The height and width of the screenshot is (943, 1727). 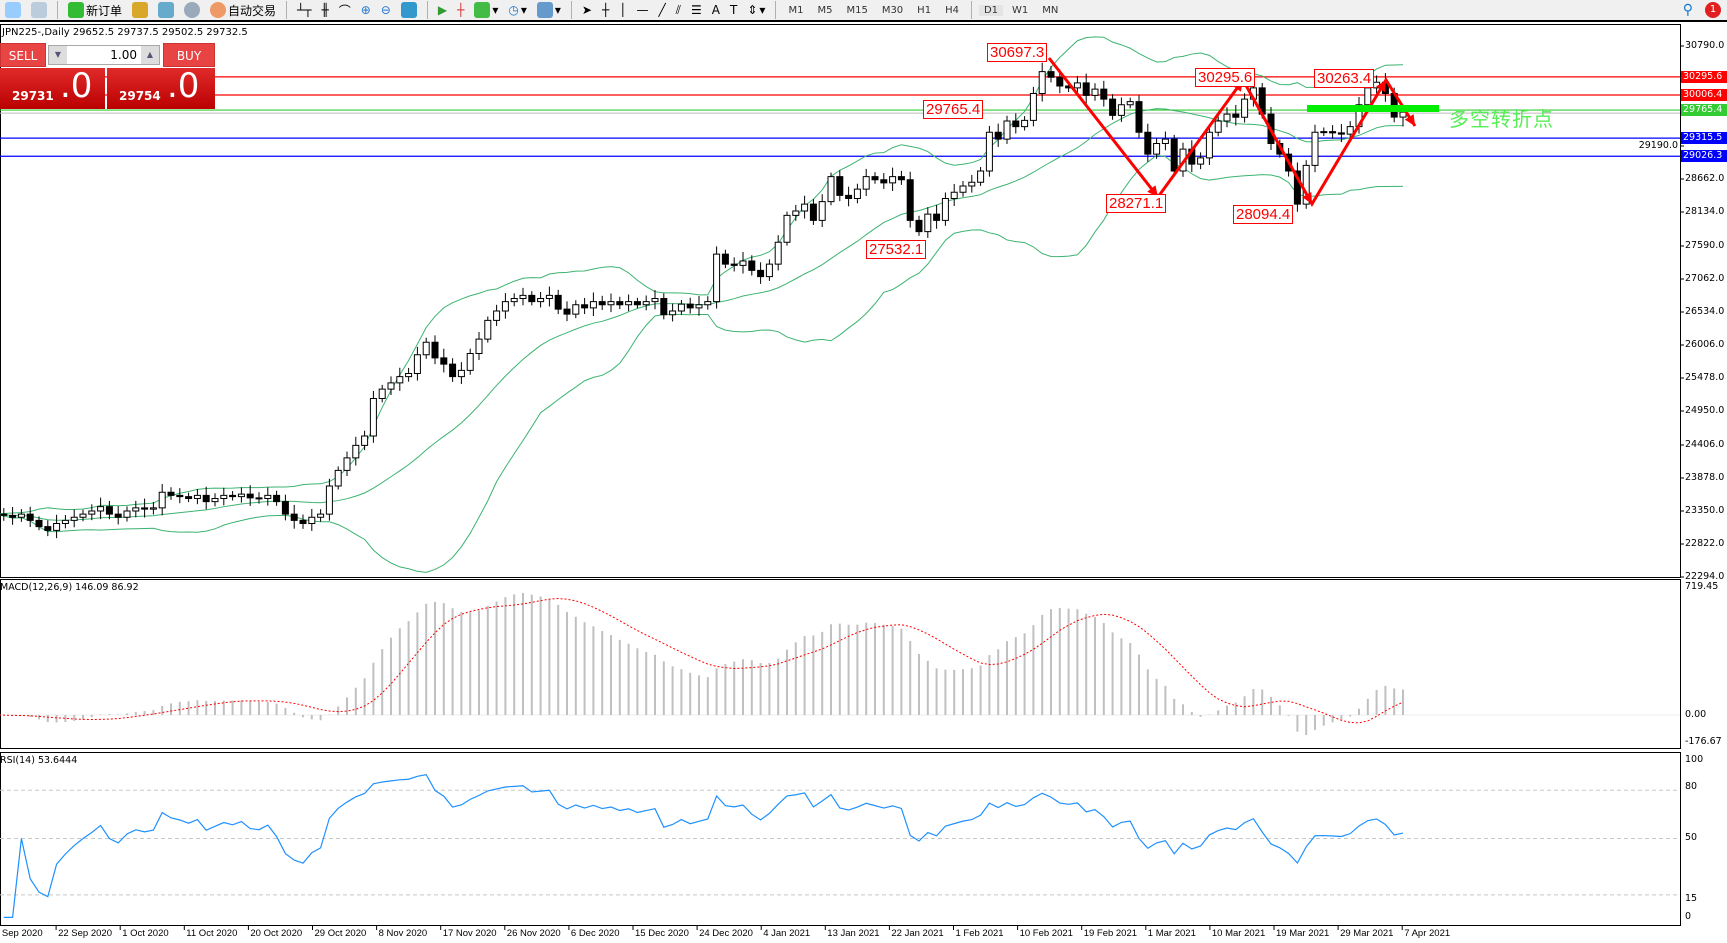 What do you see at coordinates (1704, 156) in the screenshot?
I see `level-price-tag: 29026.3` at bounding box center [1704, 156].